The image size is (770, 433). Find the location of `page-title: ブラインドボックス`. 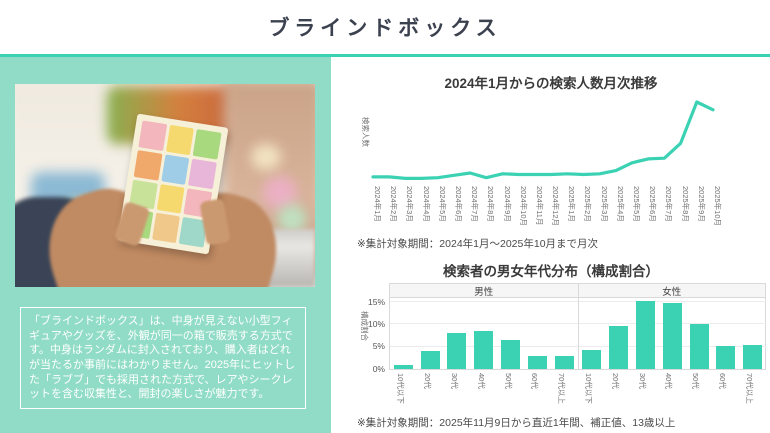

page-title: ブラインドボックス is located at coordinates (385, 28).